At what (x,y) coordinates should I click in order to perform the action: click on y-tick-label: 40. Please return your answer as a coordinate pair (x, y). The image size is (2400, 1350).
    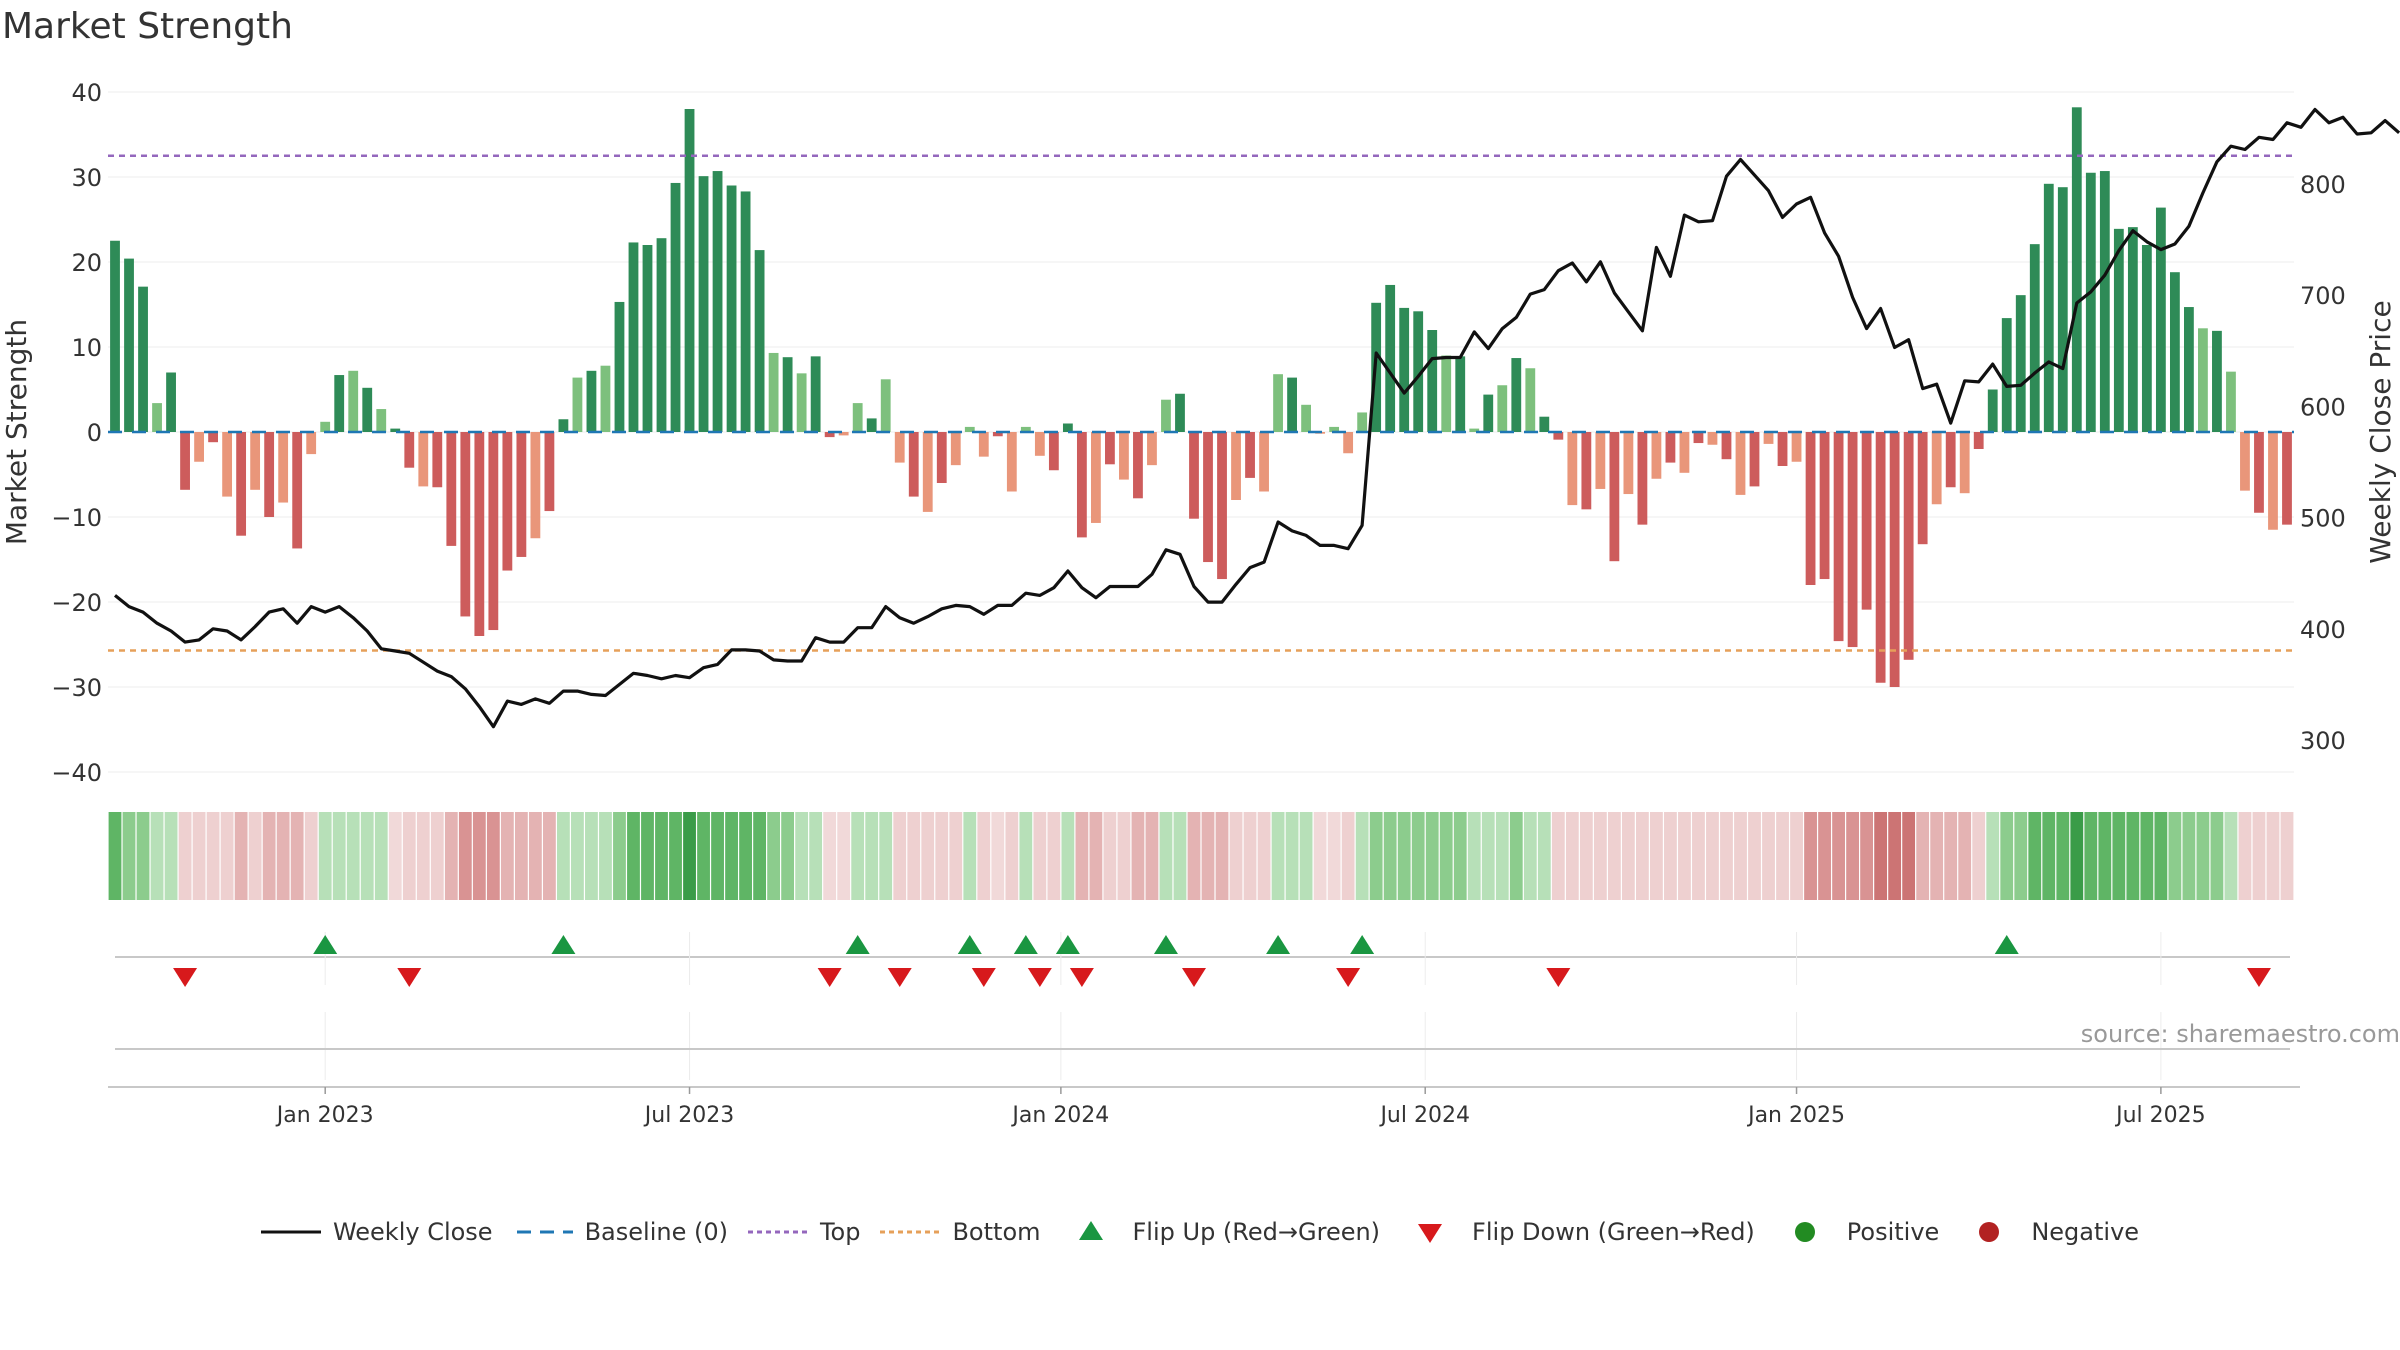
    Looking at the image, I should click on (86, 93).